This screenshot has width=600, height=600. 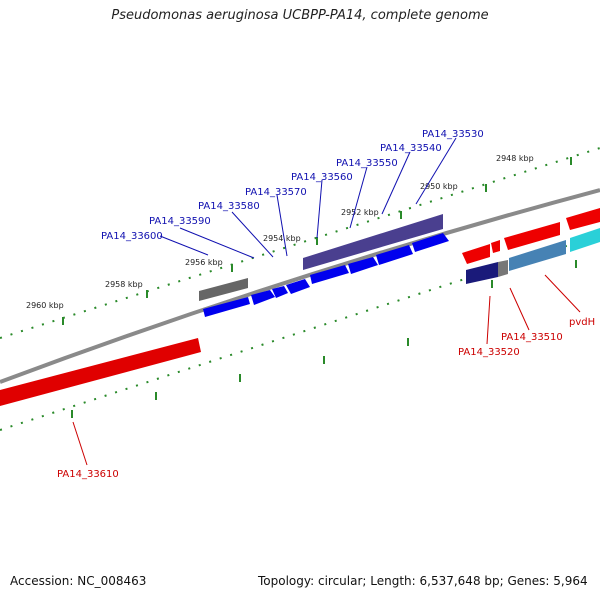 I want to click on gene-label: PA14_33580, so click(x=229, y=206).